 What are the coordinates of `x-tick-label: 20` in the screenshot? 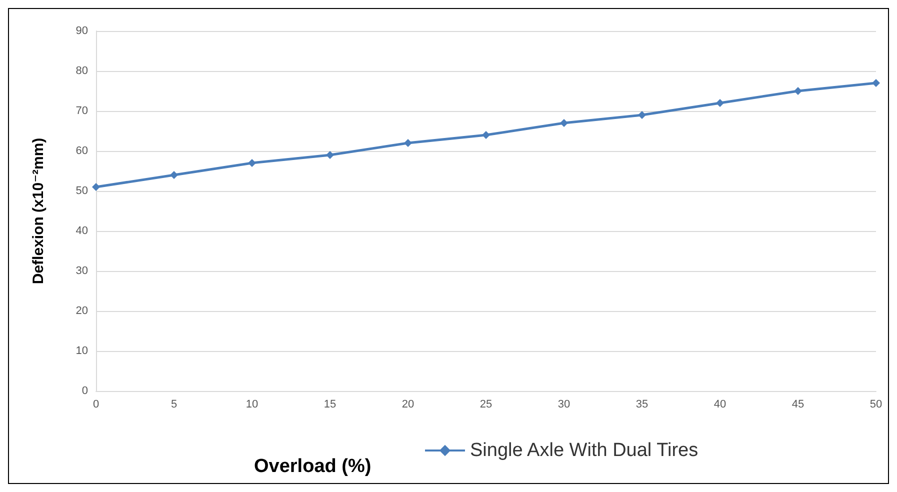 It's located at (408, 404).